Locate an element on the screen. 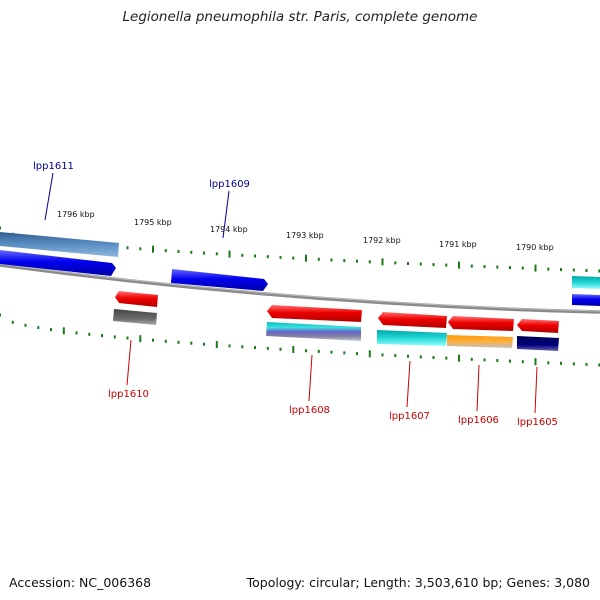 This screenshot has width=600, height=600. feature-lpp1605-navy is located at coordinates (538, 343).